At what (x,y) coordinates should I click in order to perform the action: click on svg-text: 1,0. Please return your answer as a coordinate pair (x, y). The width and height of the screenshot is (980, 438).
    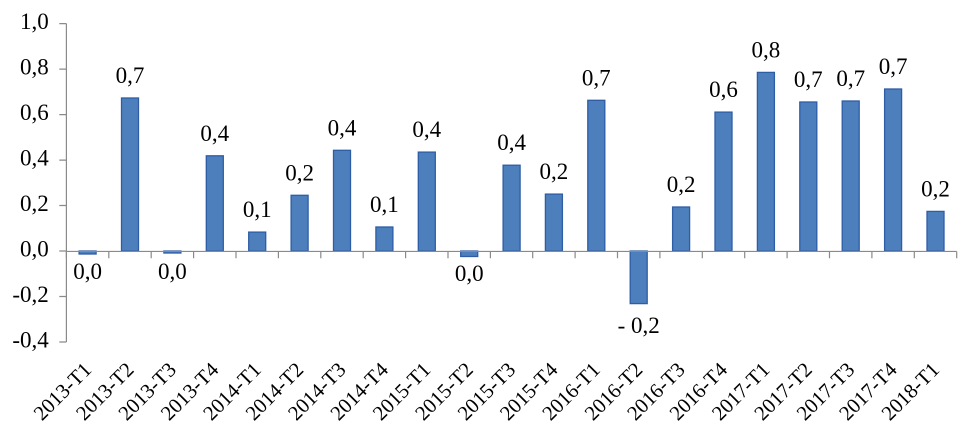
    Looking at the image, I should click on (34, 21).